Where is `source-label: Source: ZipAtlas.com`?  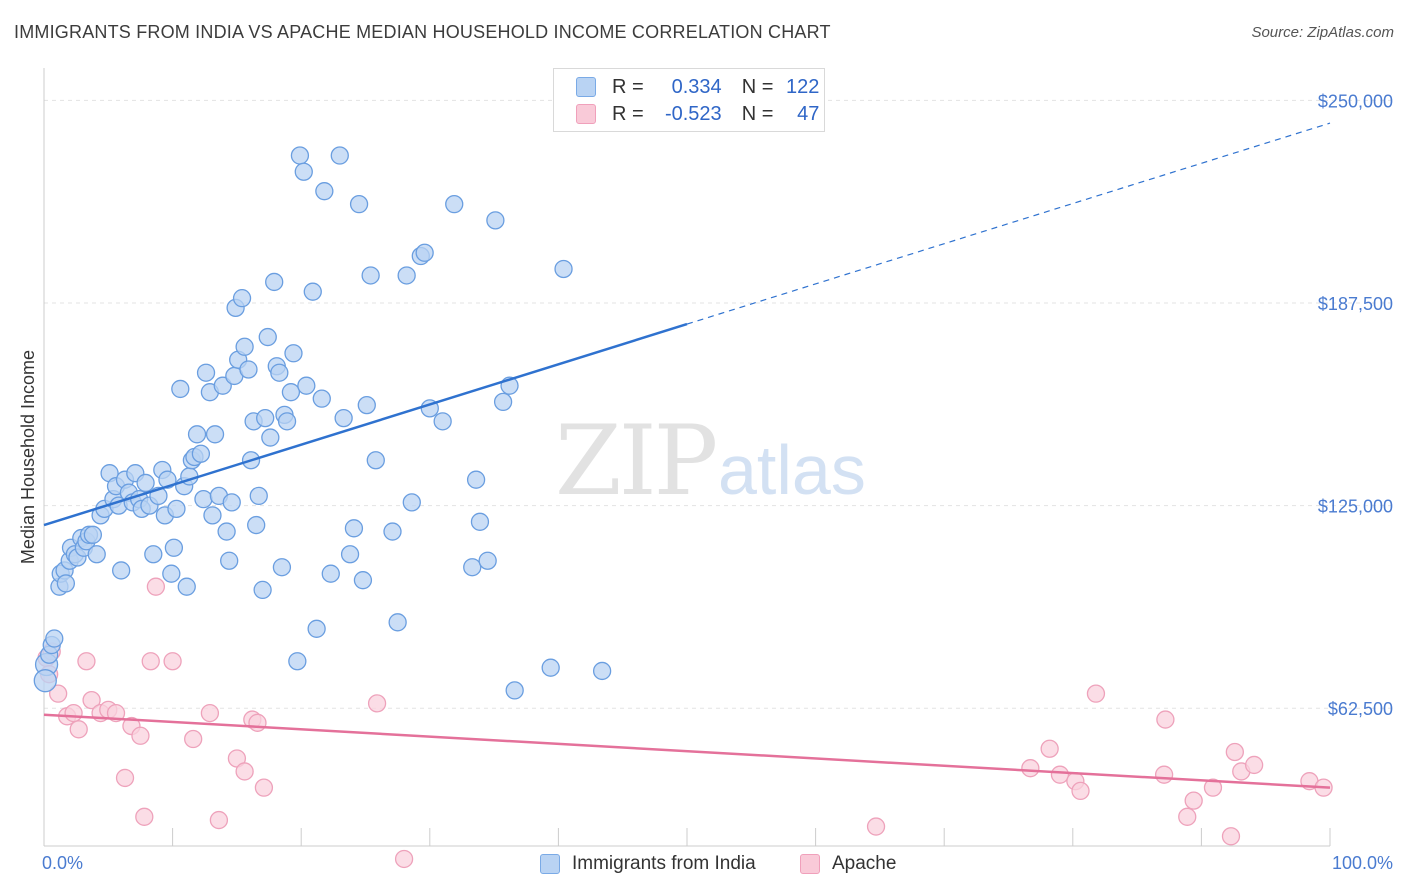 source-label: Source: ZipAtlas.com is located at coordinates (1322, 32).